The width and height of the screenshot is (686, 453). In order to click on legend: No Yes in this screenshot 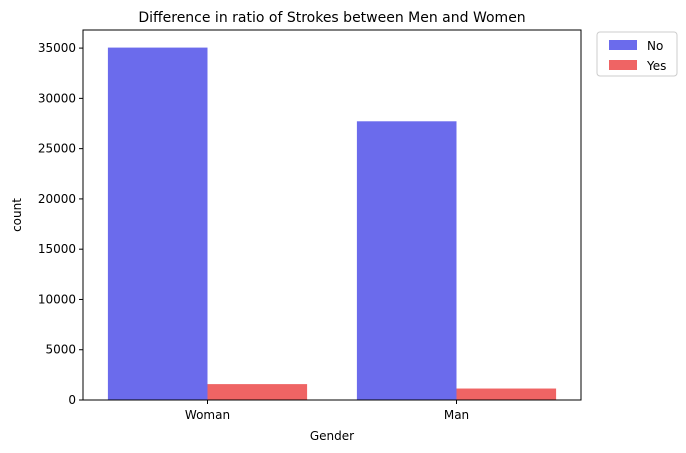, I will do `click(637, 54)`.